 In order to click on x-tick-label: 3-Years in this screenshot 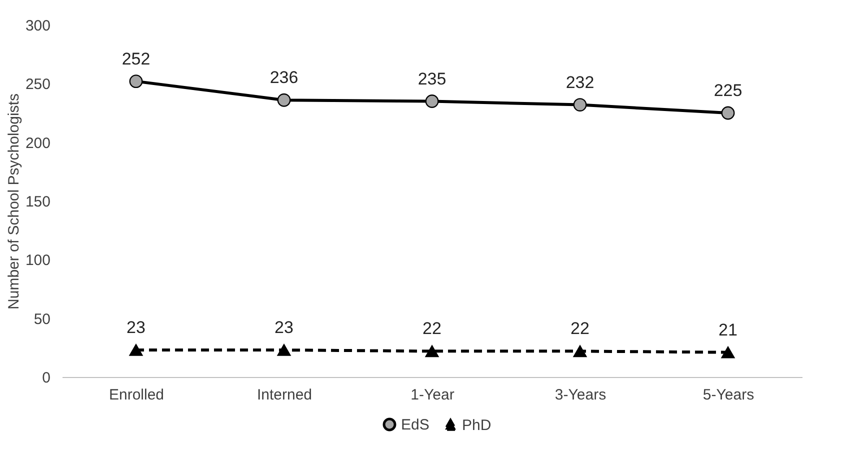, I will do `click(580, 395)`.